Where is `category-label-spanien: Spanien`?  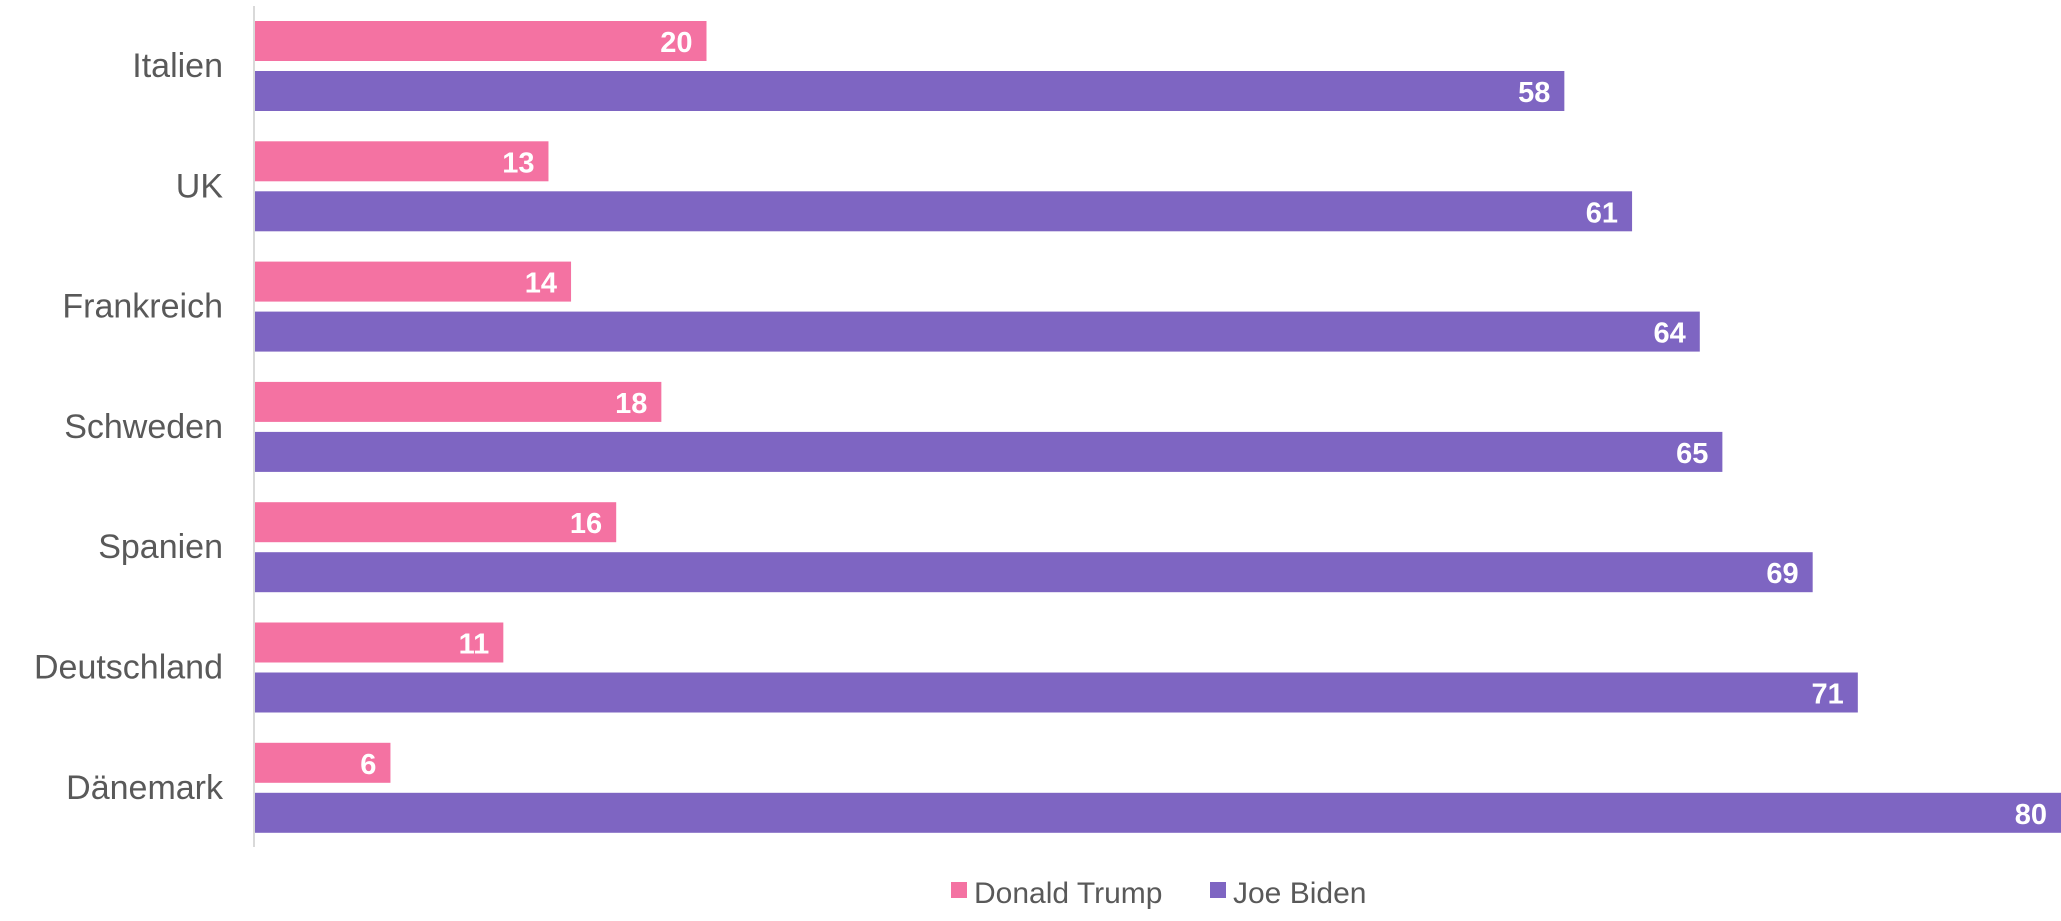
category-label-spanien: Spanien is located at coordinates (160, 547).